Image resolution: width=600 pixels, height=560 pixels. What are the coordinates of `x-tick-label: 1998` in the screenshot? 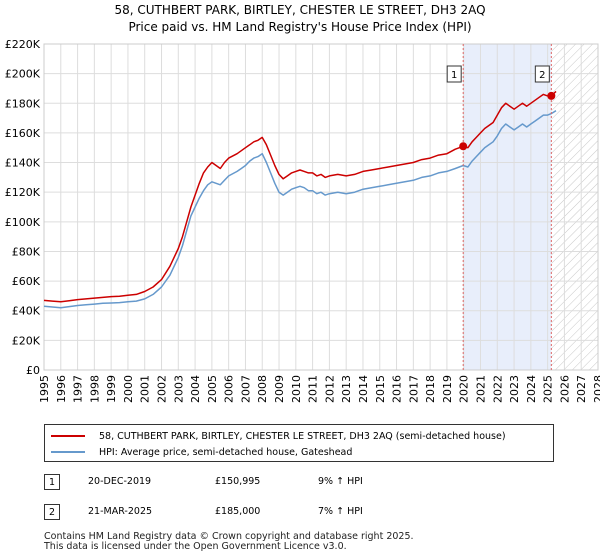 It's located at (94, 389).